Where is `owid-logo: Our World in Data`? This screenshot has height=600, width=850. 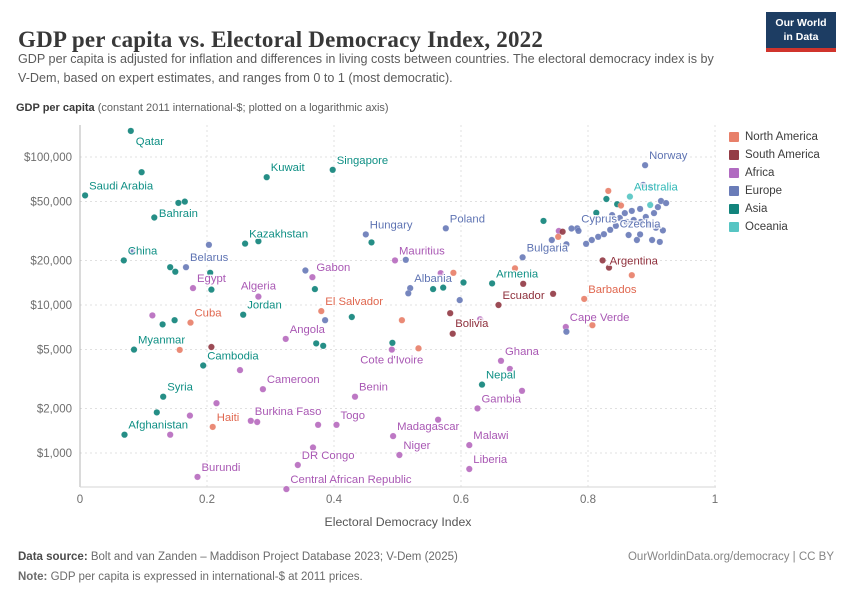
owid-logo: Our World in Data is located at coordinates (801, 32).